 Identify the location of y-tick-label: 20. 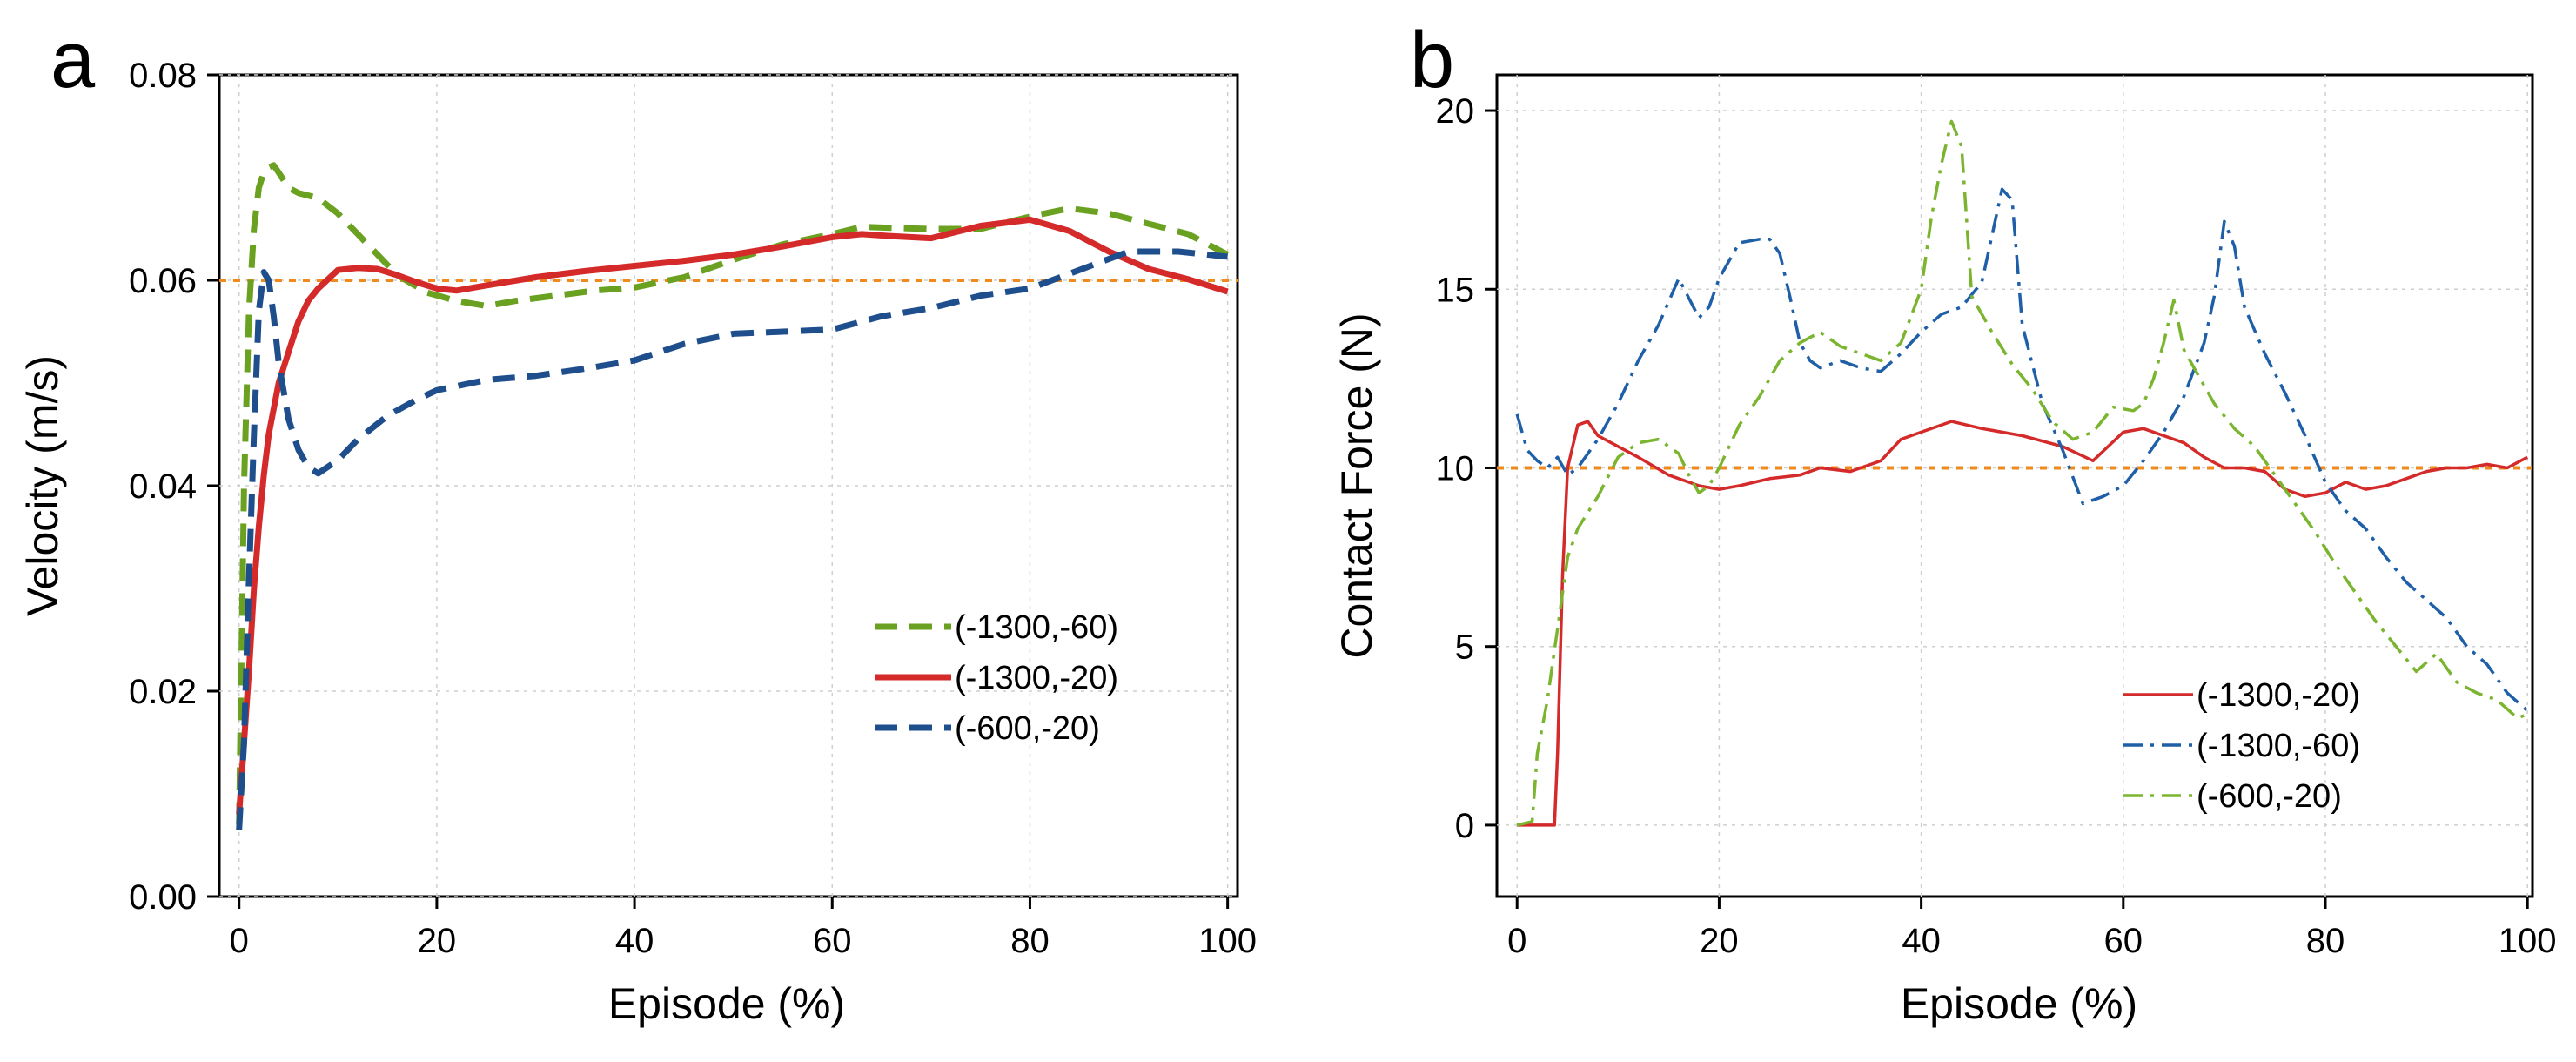
(1455, 111).